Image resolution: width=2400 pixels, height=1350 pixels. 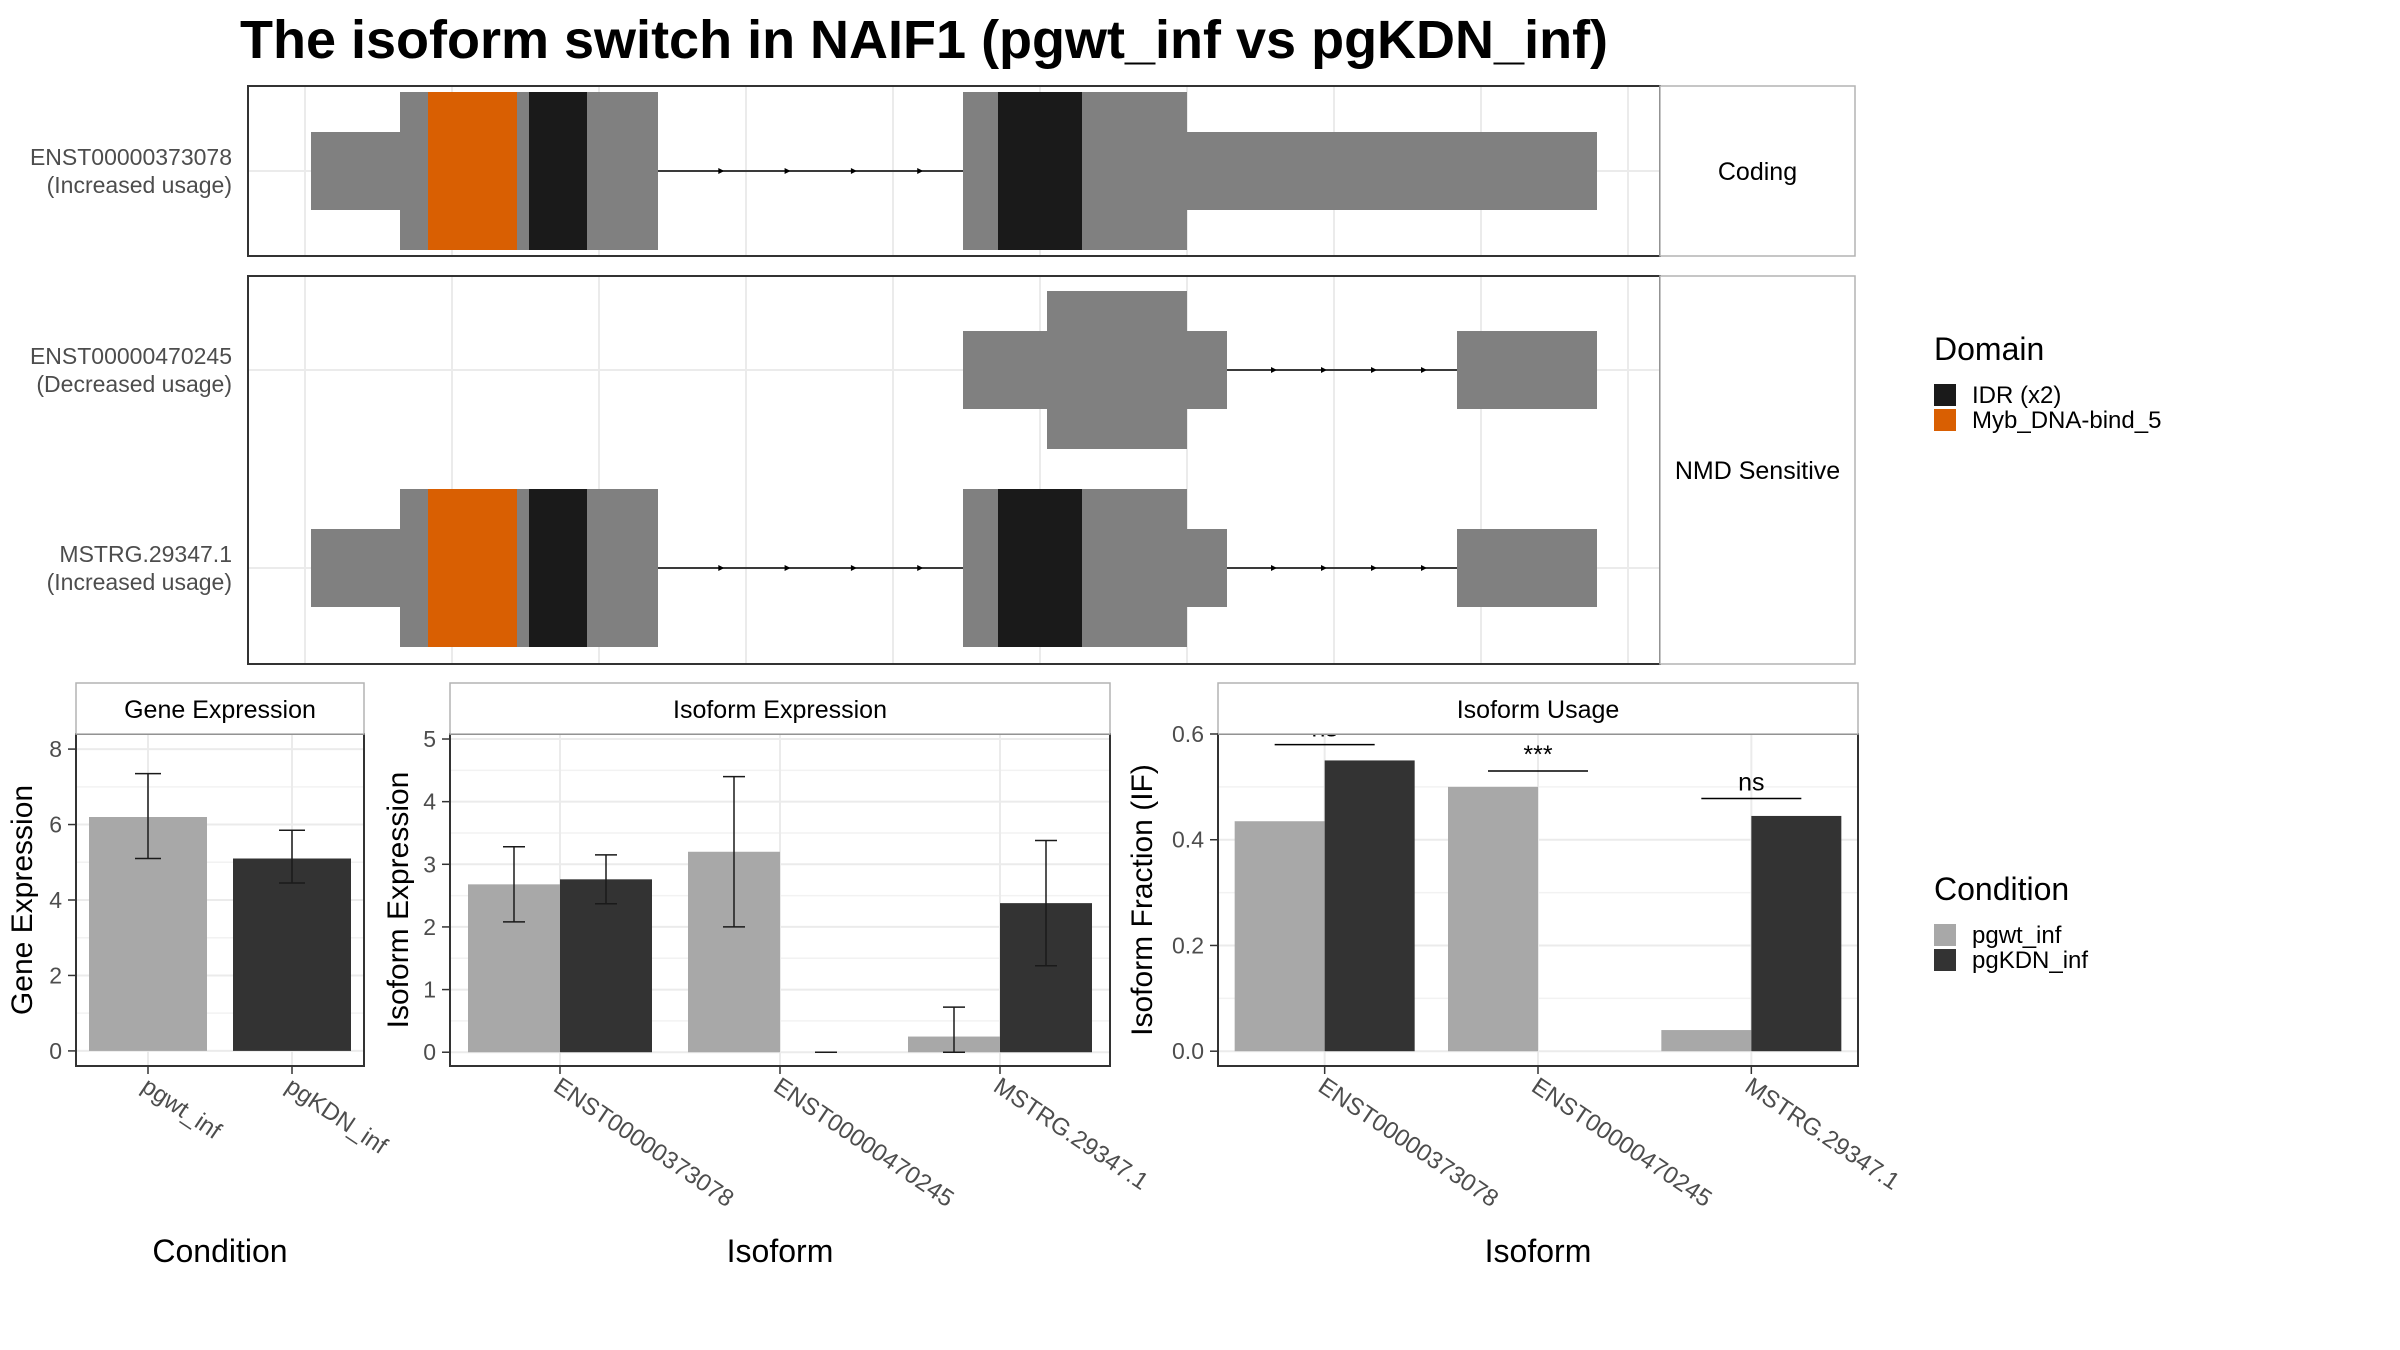 What do you see at coordinates (429, 864) in the screenshot?
I see `y-tick-label: 3` at bounding box center [429, 864].